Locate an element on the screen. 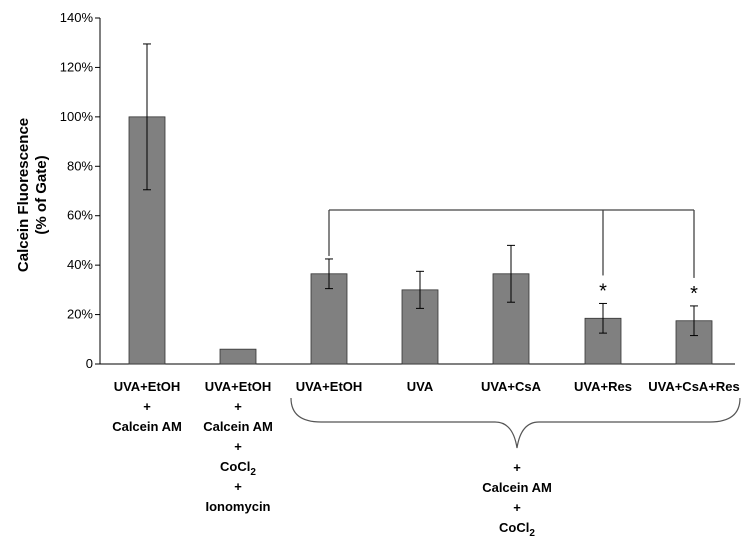 The height and width of the screenshot is (543, 749). y-tick-label: 120% is located at coordinates (77, 66).